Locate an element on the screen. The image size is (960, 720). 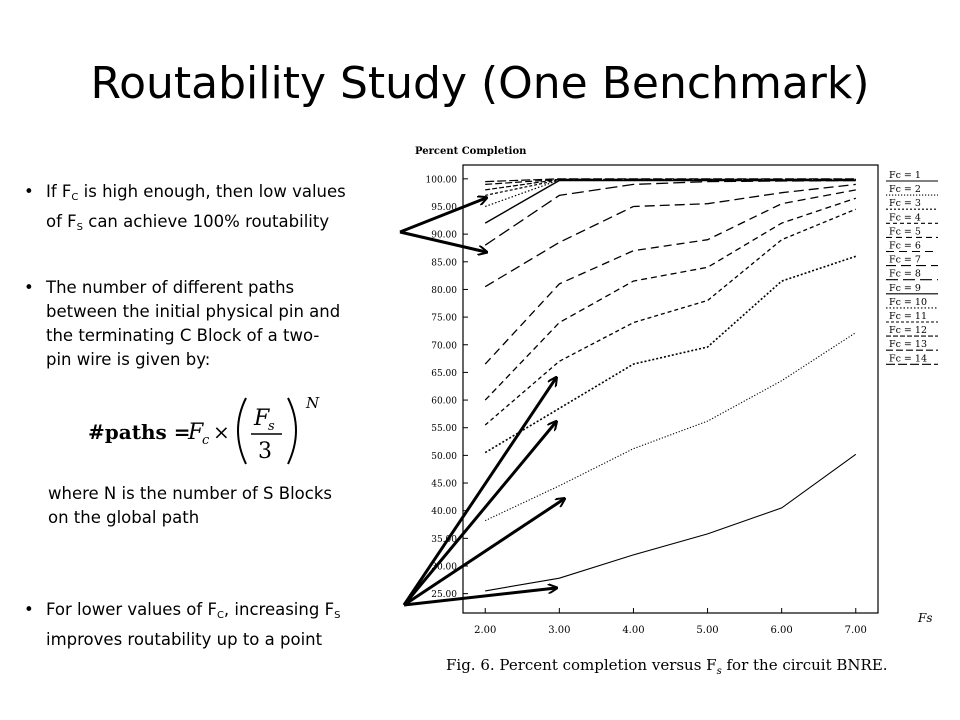
y-tick-label: 90.00 is located at coordinates (444, 236).